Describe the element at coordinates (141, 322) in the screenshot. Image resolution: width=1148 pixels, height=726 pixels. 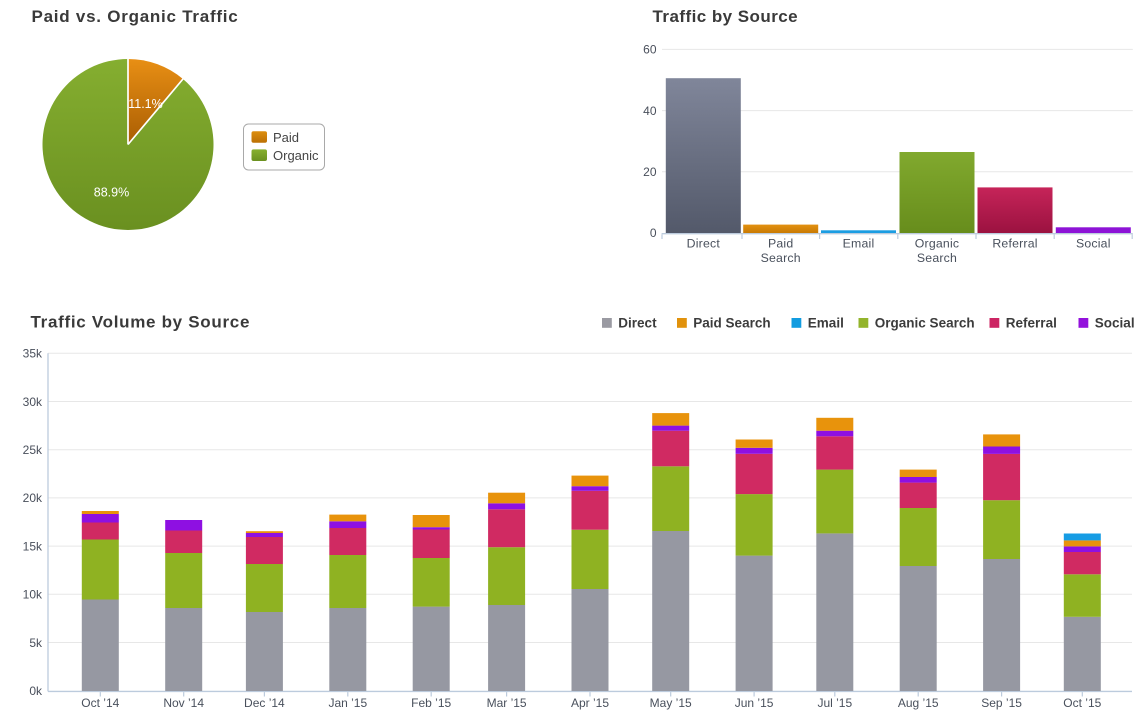
I see `svg-text: Traffic Volume by Source` at that location.